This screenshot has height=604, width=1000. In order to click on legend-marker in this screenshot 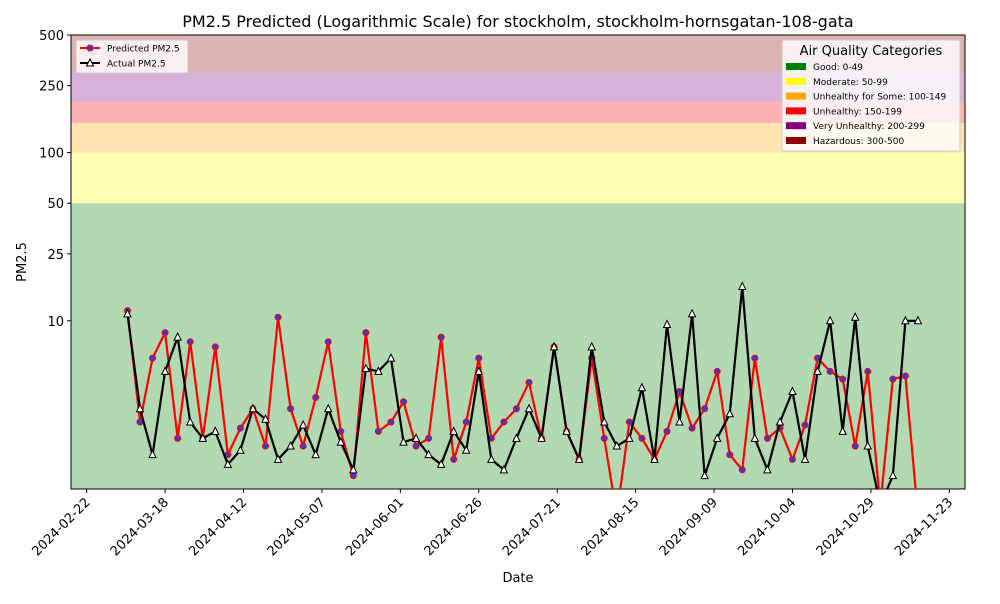, I will do `click(90, 48)`.